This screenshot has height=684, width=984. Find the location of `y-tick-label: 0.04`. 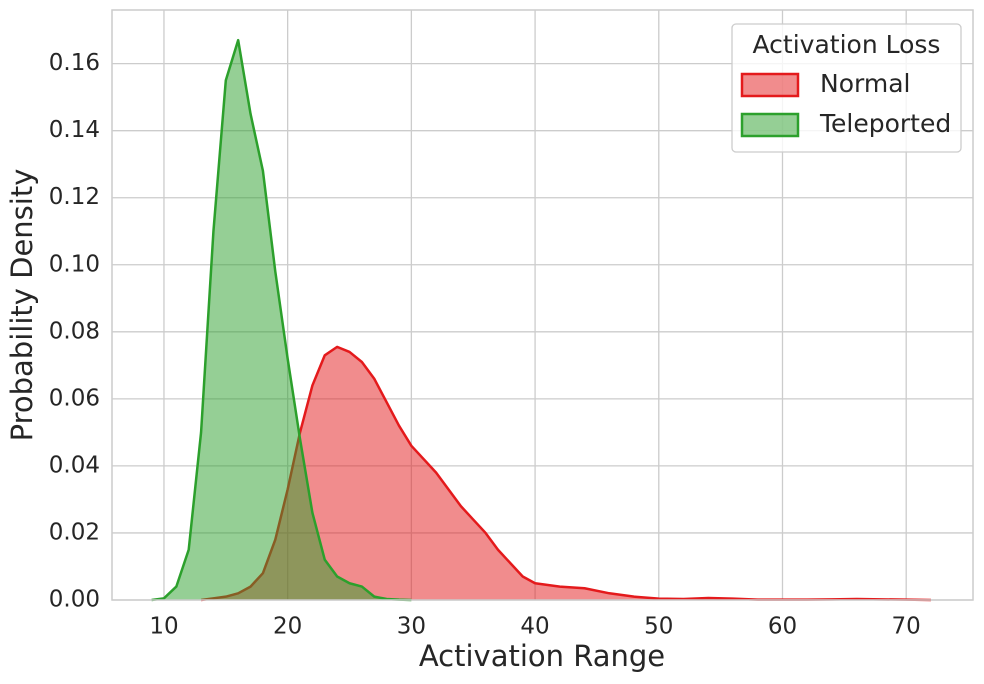

y-tick-label: 0.04 is located at coordinates (74, 465).